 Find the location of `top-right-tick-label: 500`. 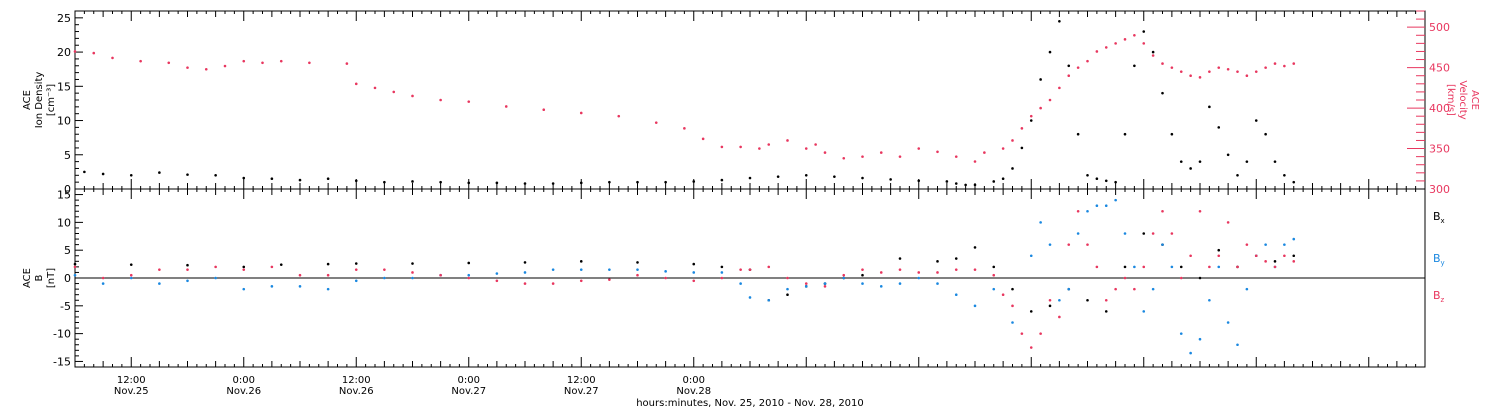

top-right-tick-label: 500 is located at coordinates (1439, 27).